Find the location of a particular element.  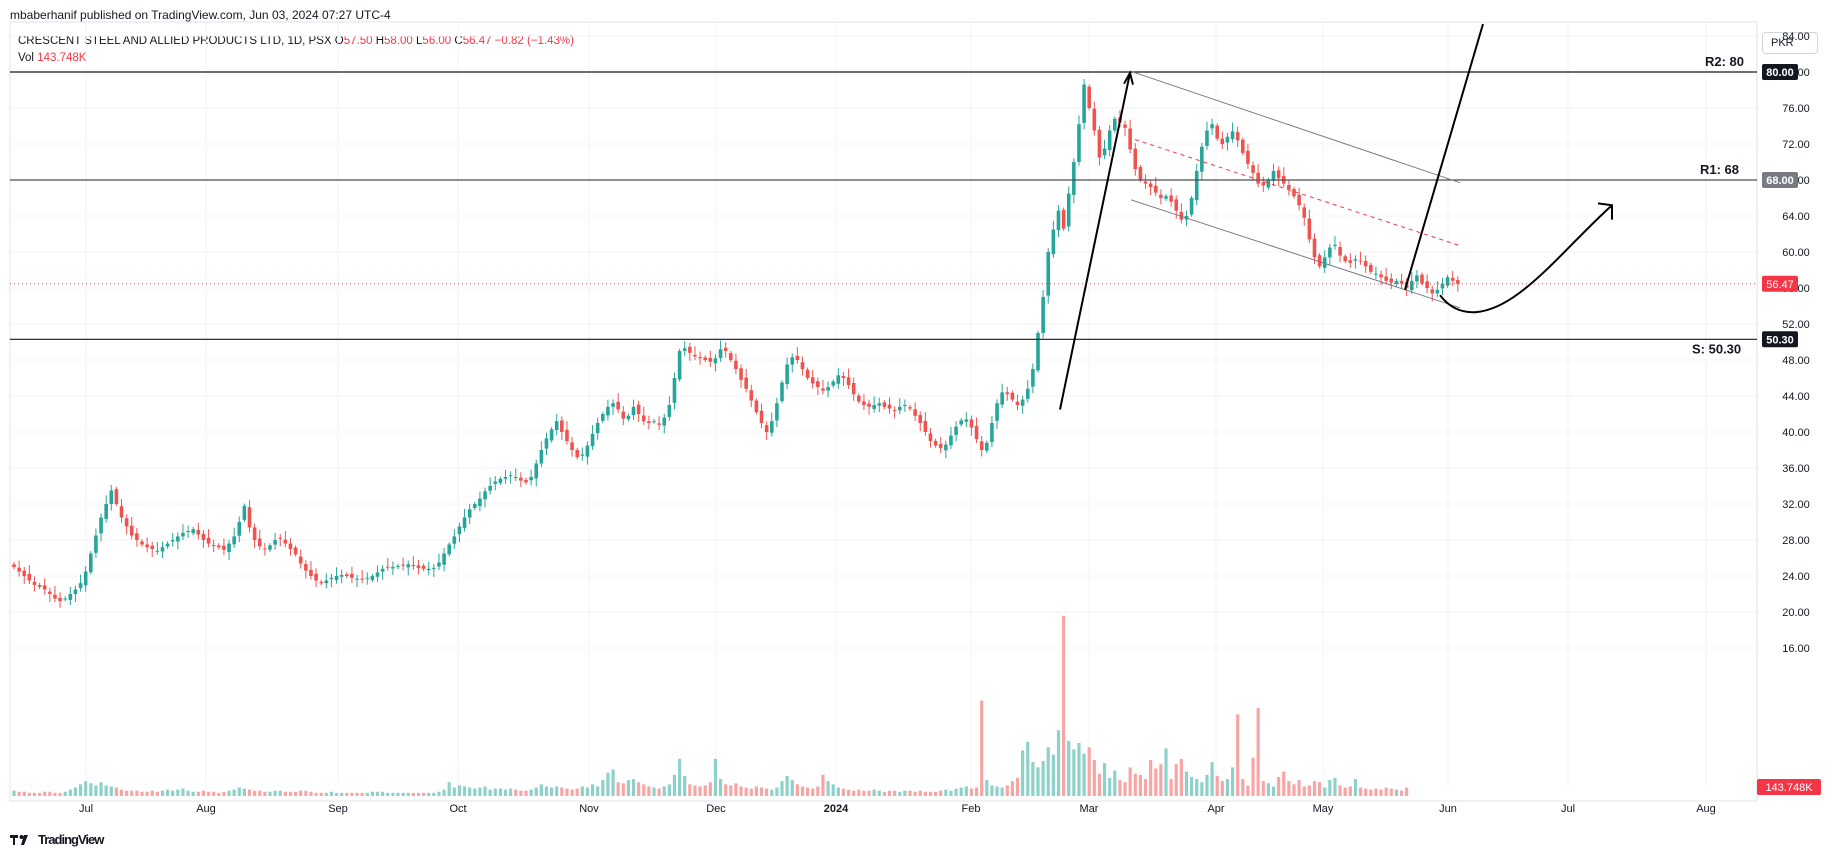

volume-value: 143.748K is located at coordinates (62, 58).